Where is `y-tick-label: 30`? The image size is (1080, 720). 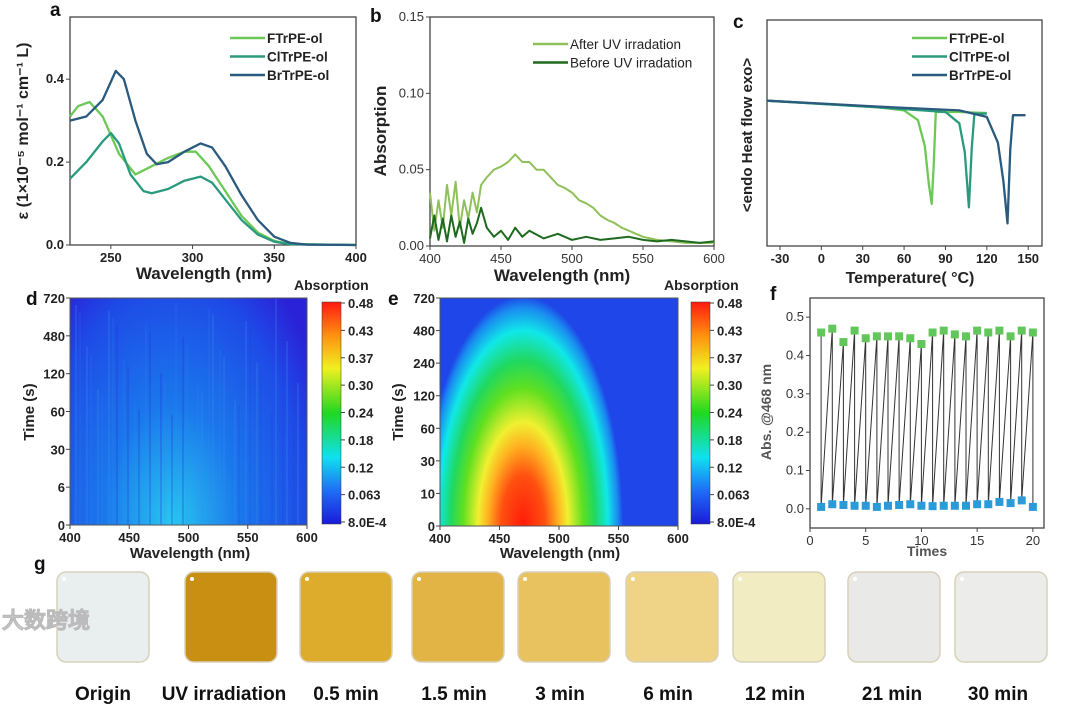 y-tick-label: 30 is located at coordinates (58, 449).